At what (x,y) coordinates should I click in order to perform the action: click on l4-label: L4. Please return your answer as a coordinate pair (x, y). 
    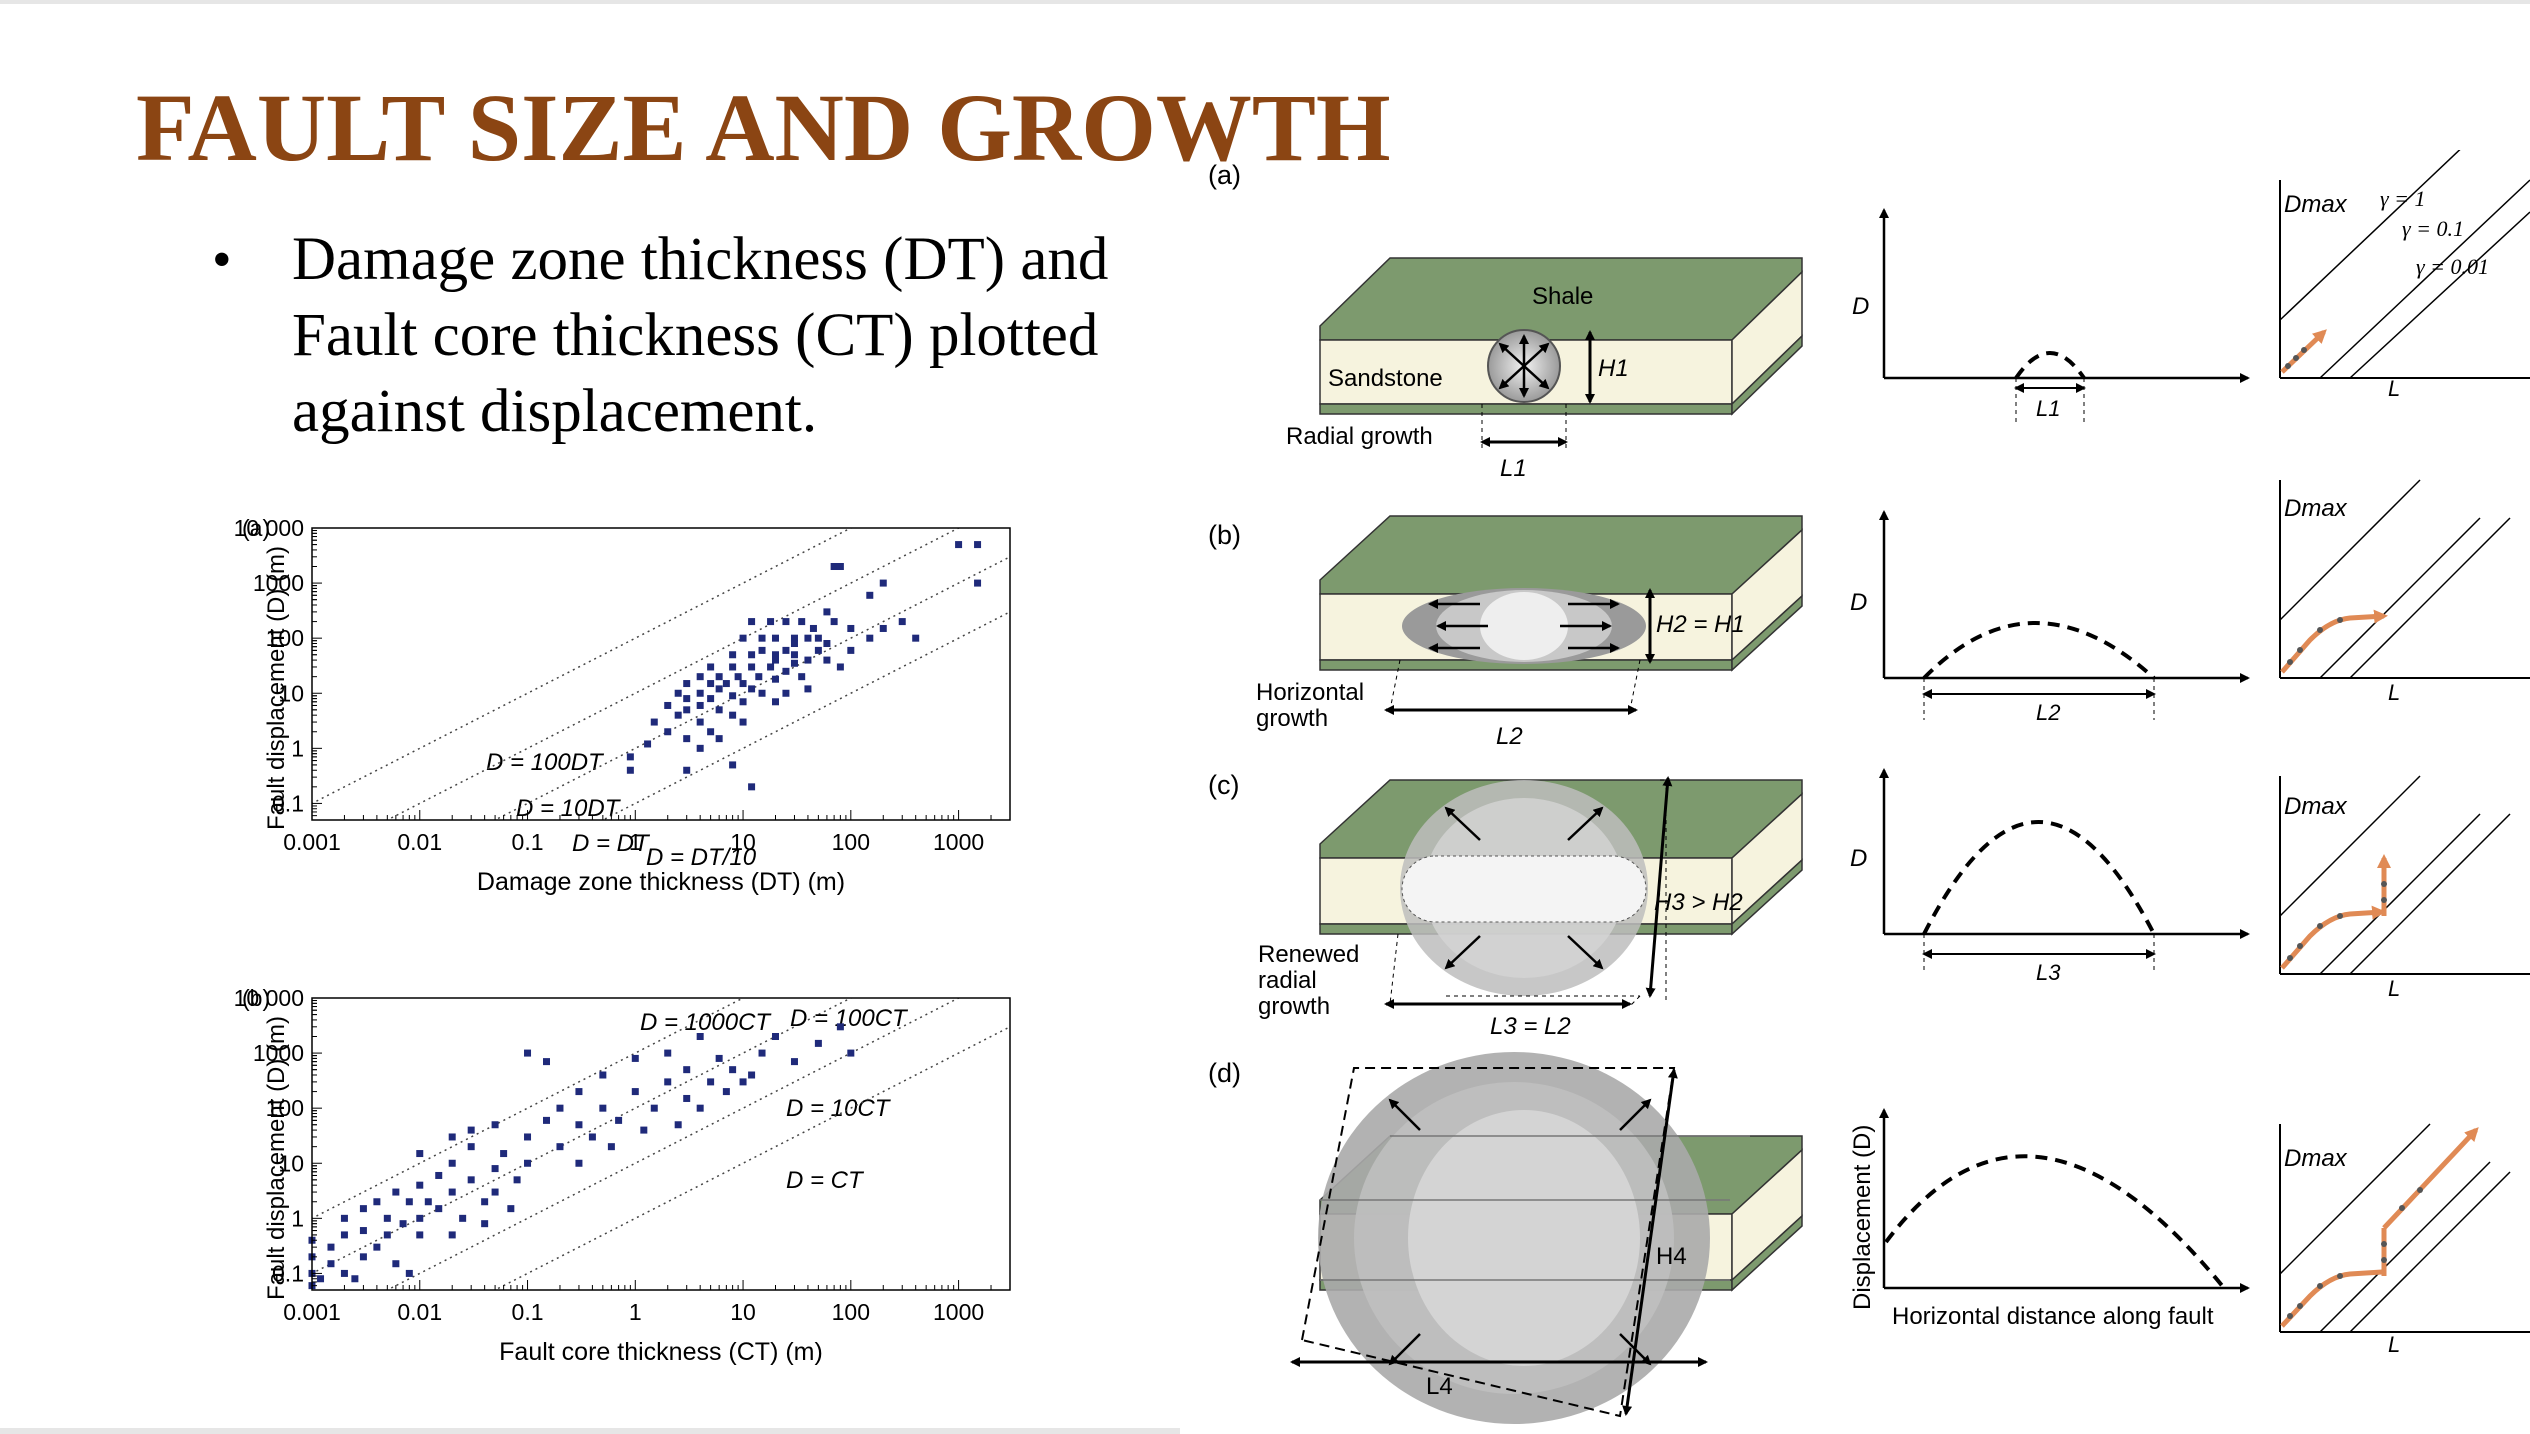
    Looking at the image, I should click on (1439, 1386).